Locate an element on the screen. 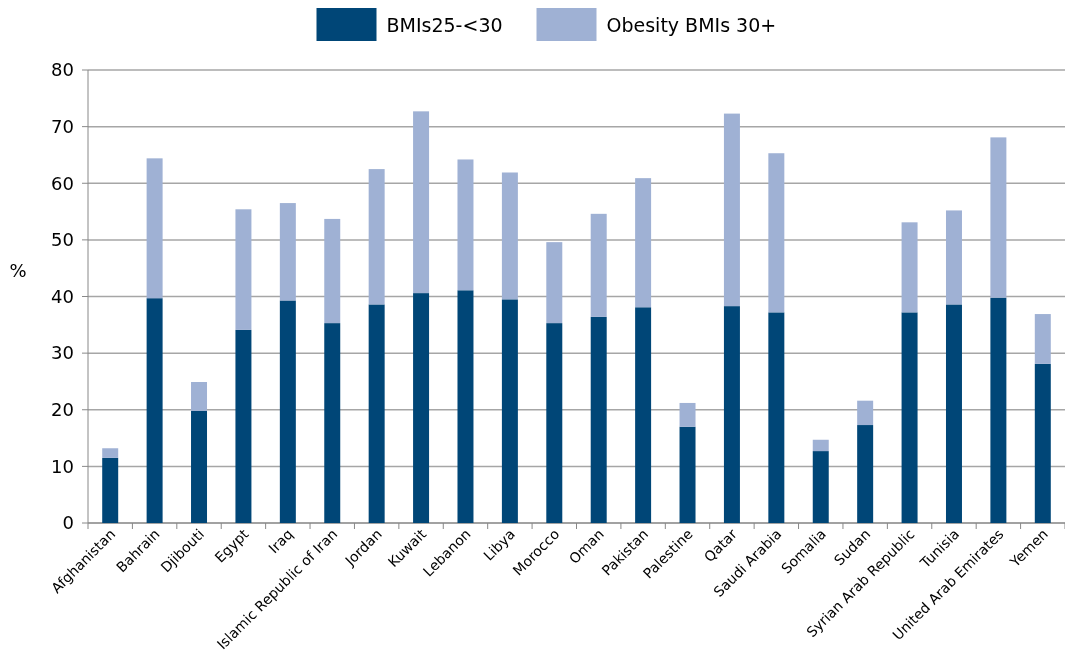 The image size is (1065, 672). y-tick-label: 30 is located at coordinates (62, 353).